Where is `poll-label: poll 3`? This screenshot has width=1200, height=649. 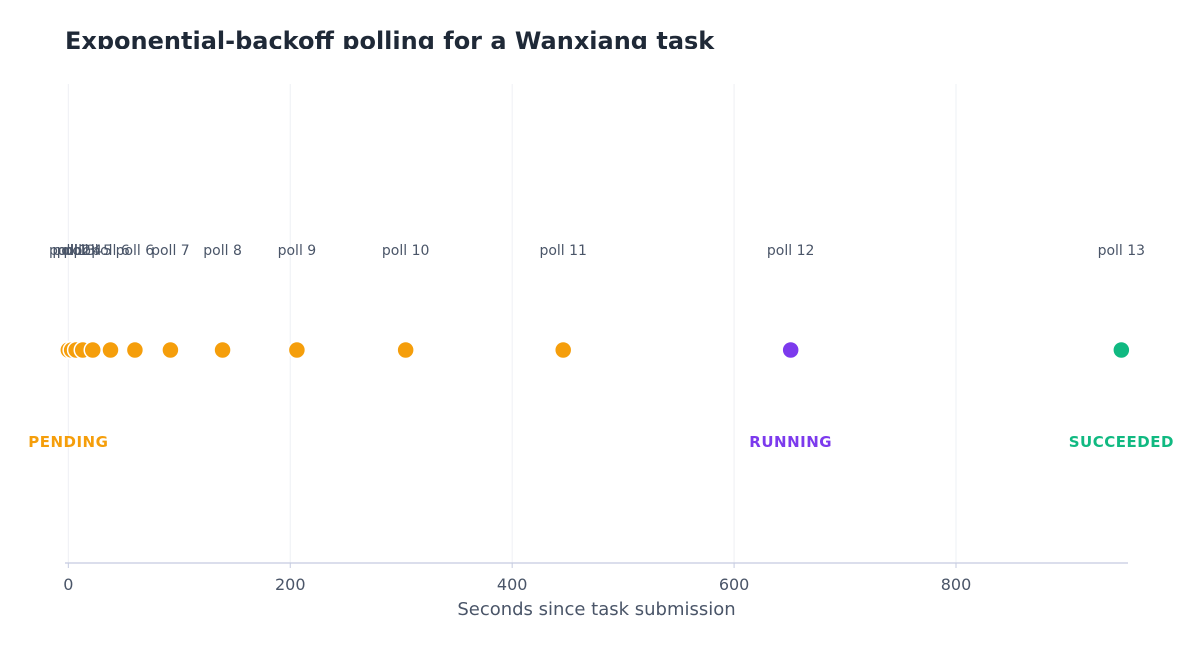
poll-label: poll 3 is located at coordinates (76, 251).